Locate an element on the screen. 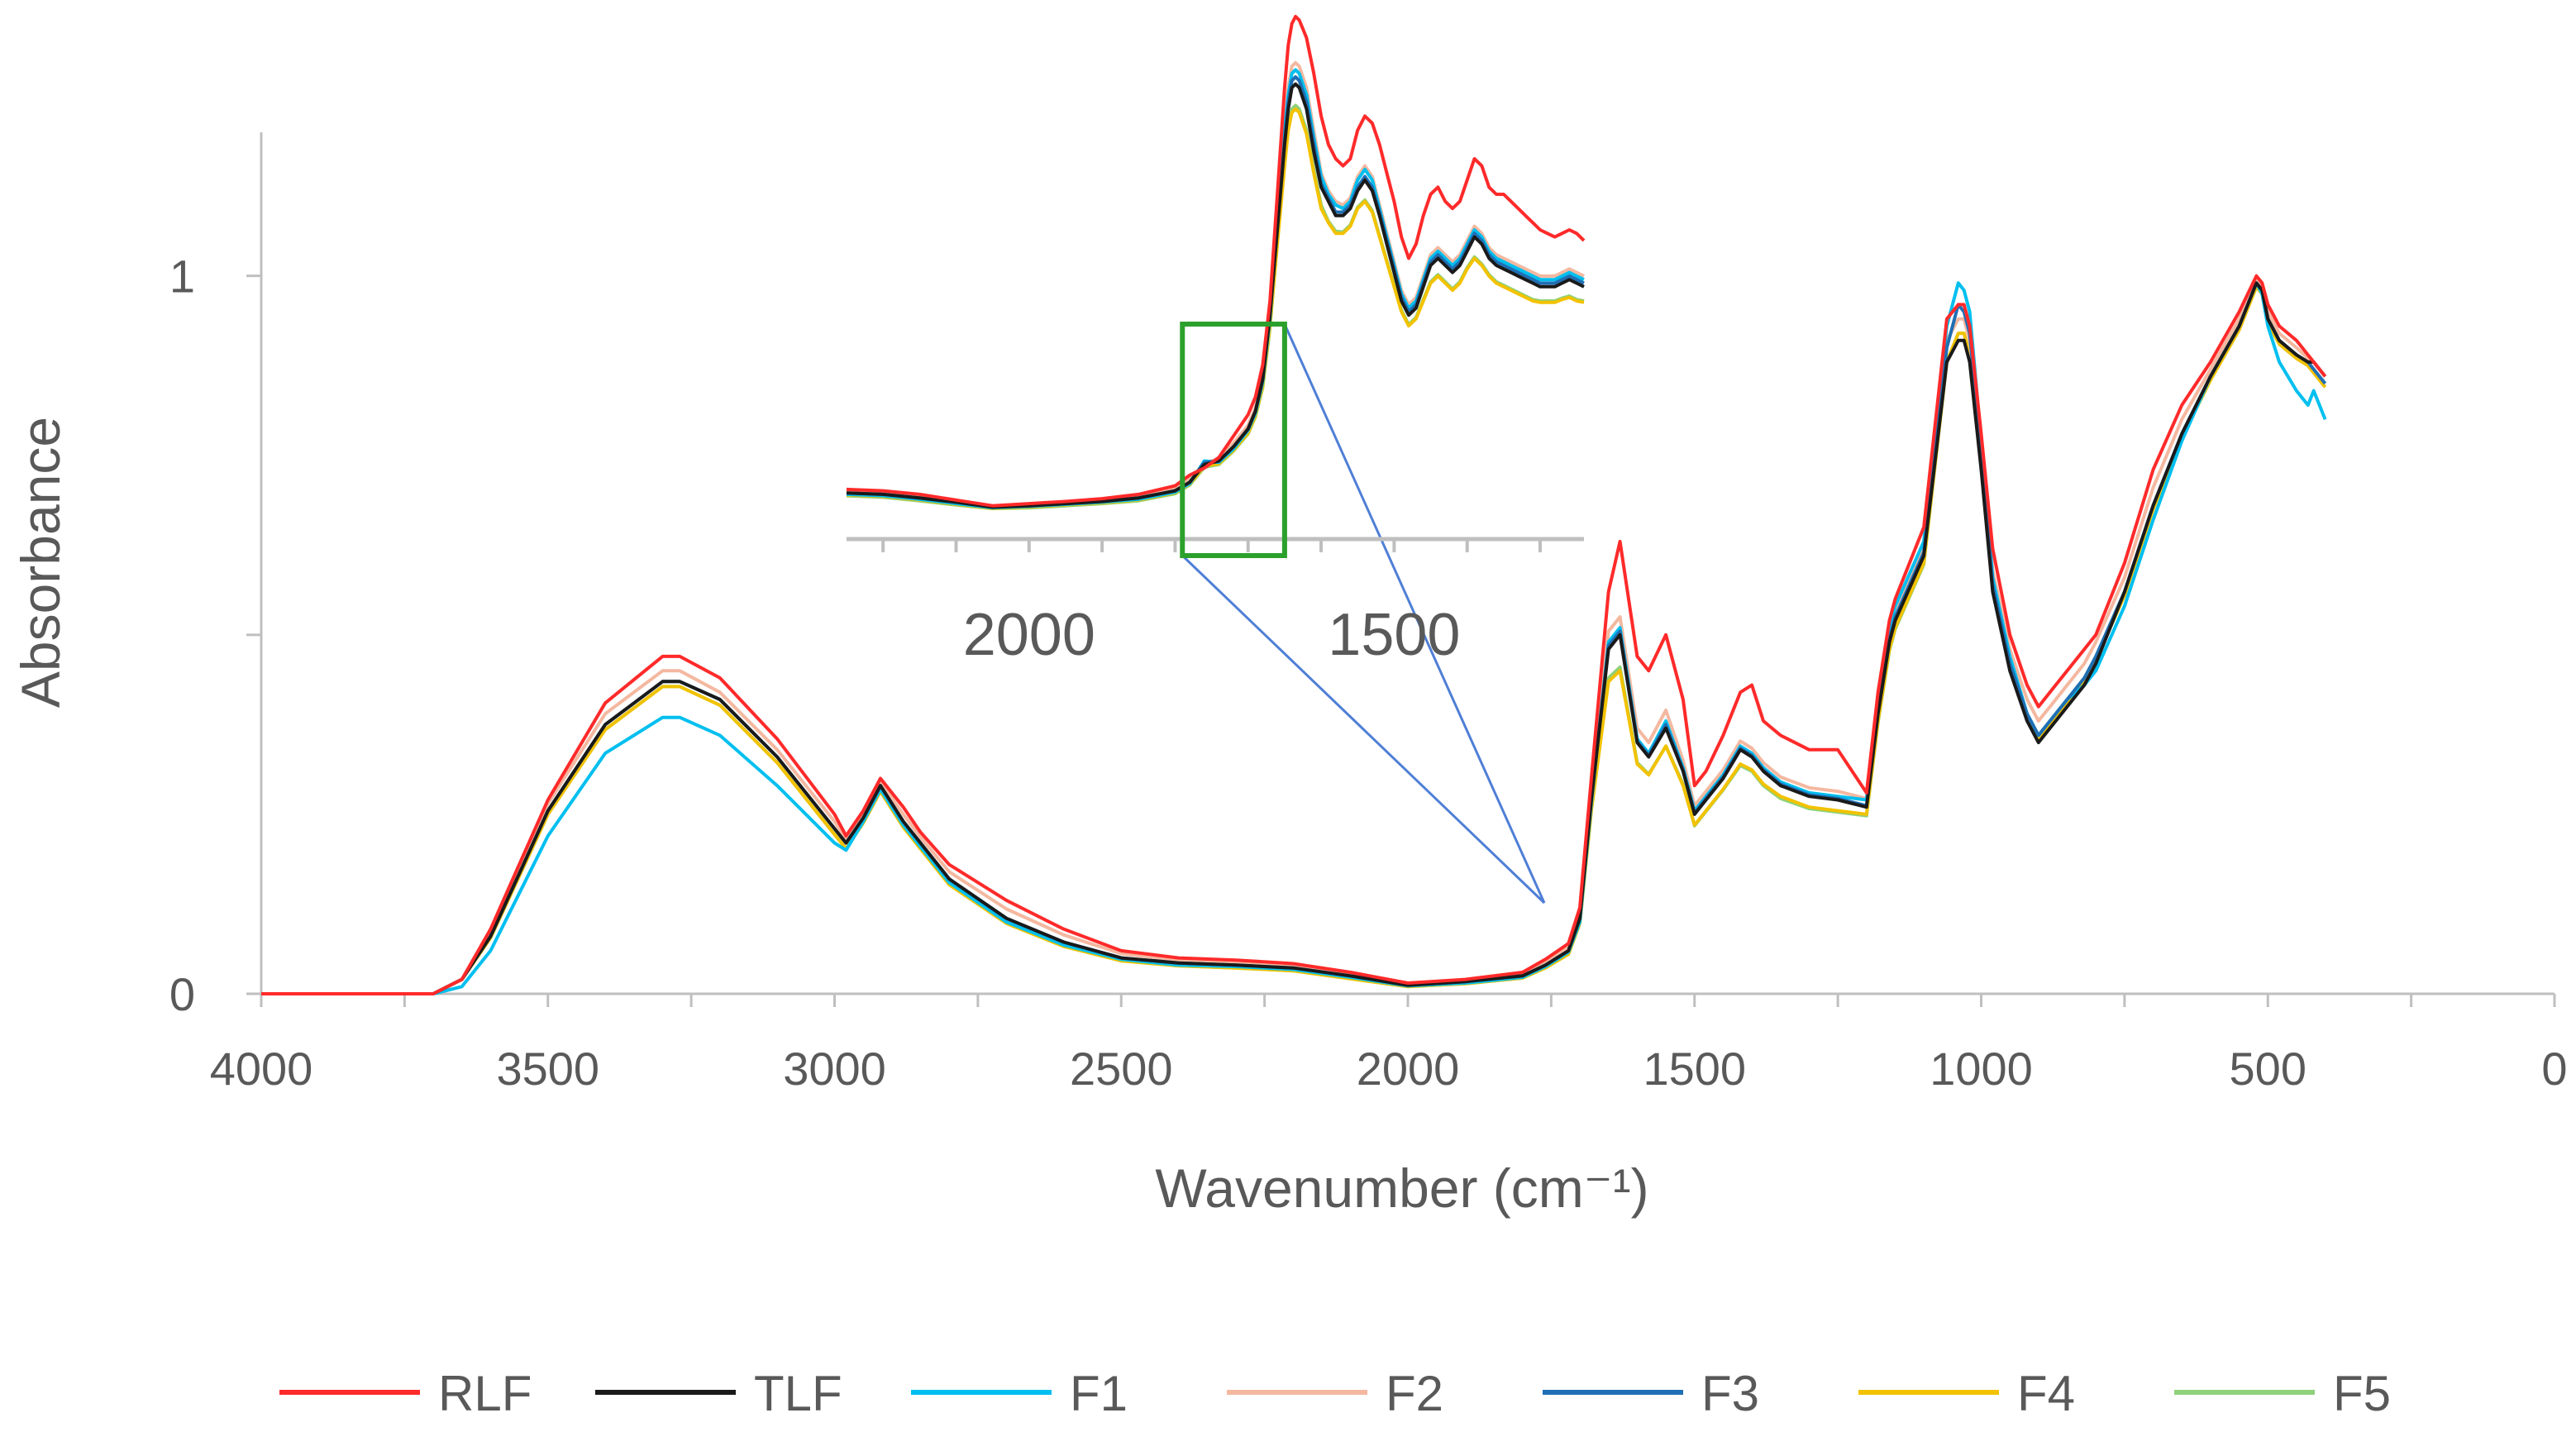 This screenshot has width=2576, height=1432. x-tick-label: 1500 is located at coordinates (1695, 1069).